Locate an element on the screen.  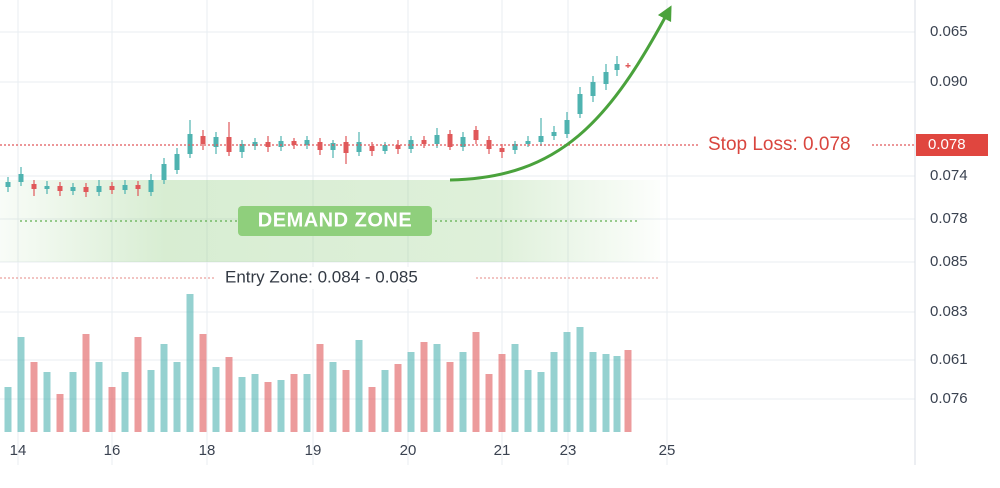
entry-zone-text-bg is located at coordinates (345, 278).